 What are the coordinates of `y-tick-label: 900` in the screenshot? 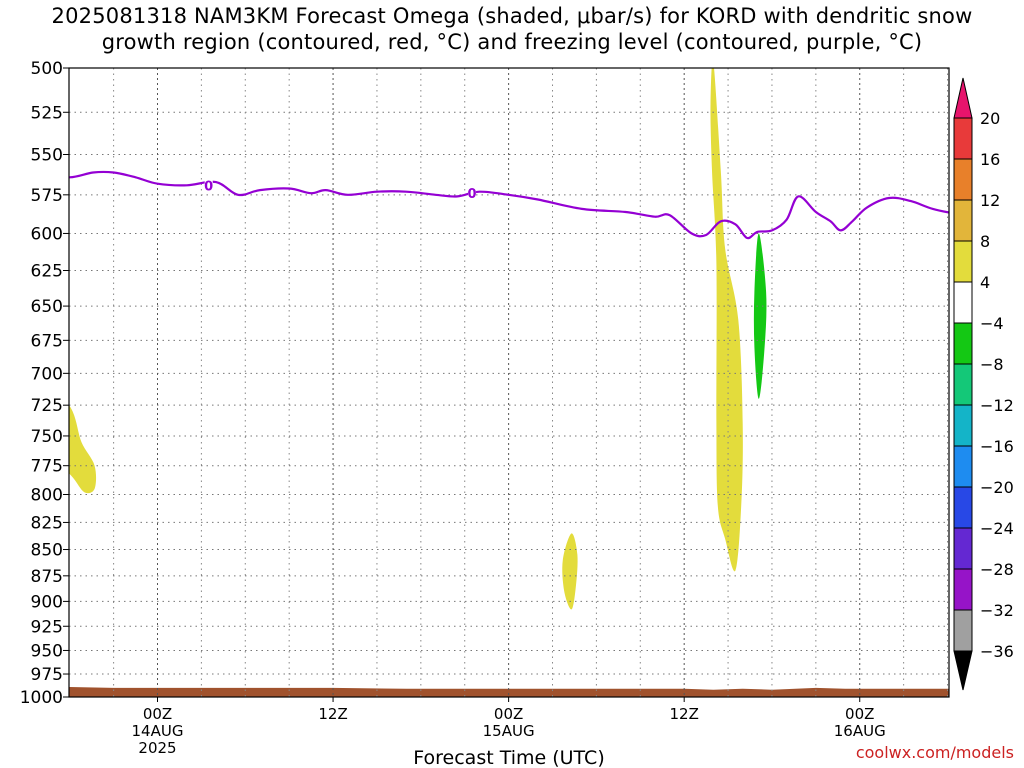 It's located at (47, 602).